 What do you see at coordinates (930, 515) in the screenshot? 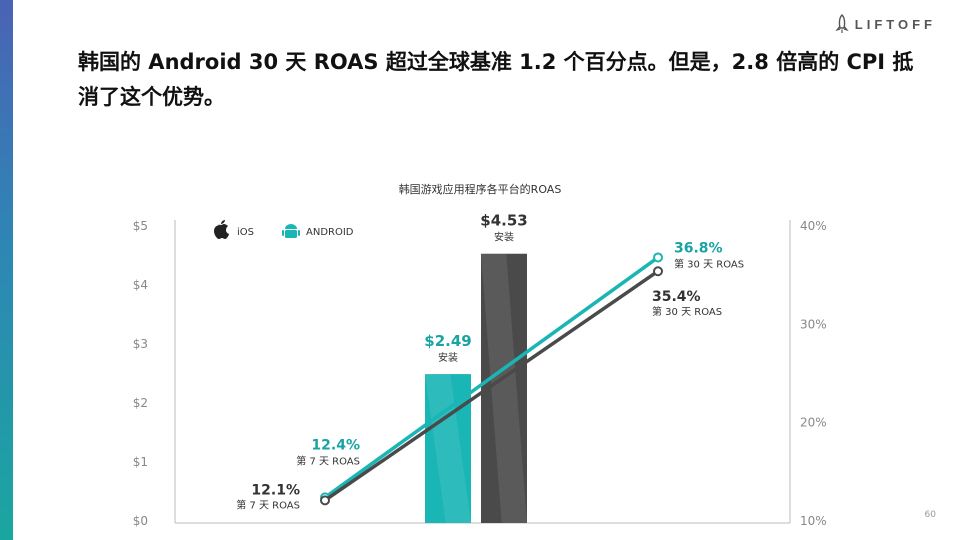
I see `page-number: 60` at bounding box center [930, 515].